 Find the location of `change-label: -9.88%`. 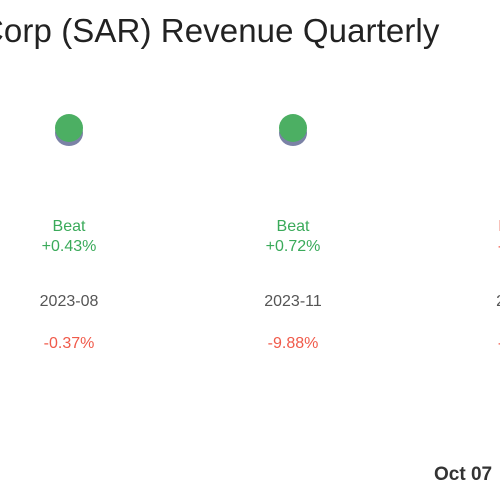

change-label: -9.88% is located at coordinates (293, 343).